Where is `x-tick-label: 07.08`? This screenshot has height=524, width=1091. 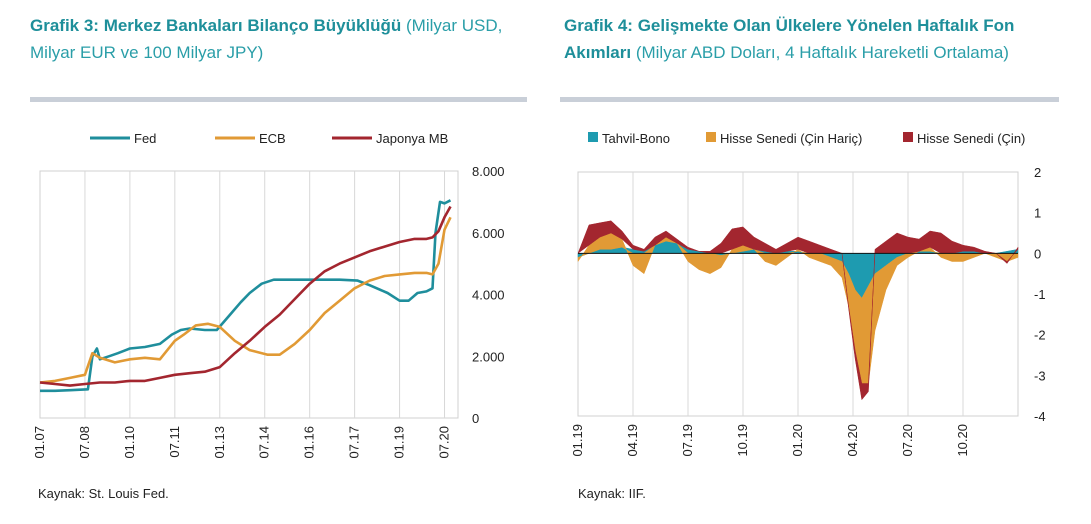 x-tick-label: 07.08 is located at coordinates (84, 442).